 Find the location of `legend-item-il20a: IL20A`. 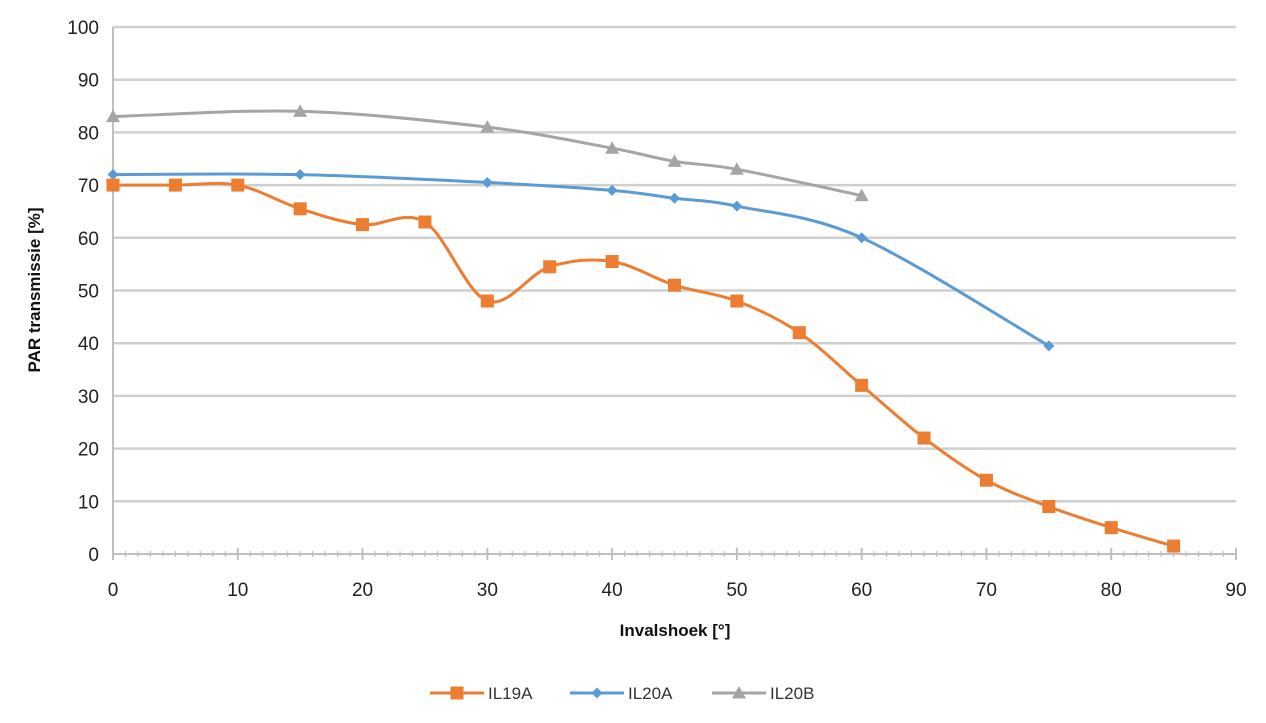

legend-item-il20a: IL20A is located at coordinates (621, 693).